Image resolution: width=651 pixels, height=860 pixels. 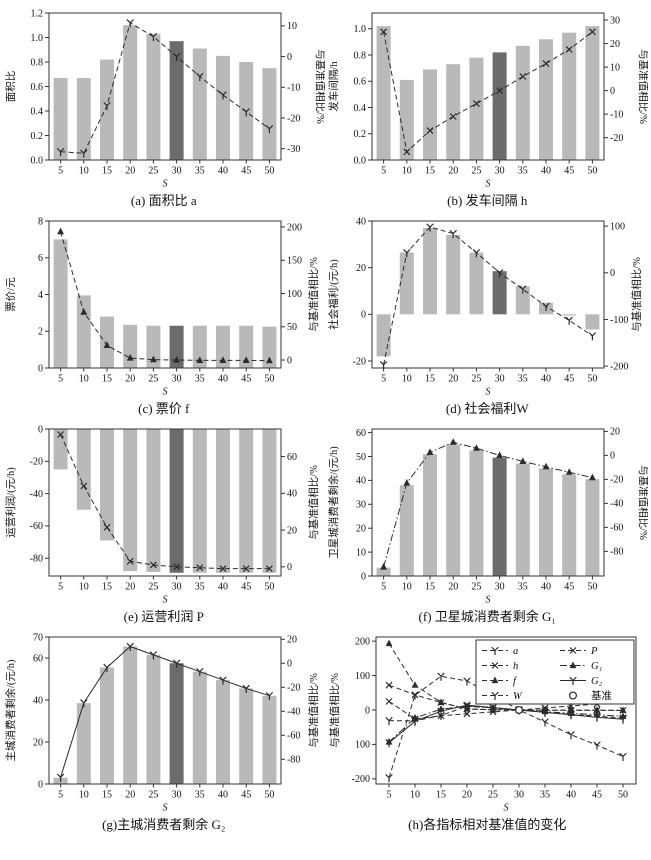 I want to click on left-tick-label: 1.0, so click(x=360, y=29).